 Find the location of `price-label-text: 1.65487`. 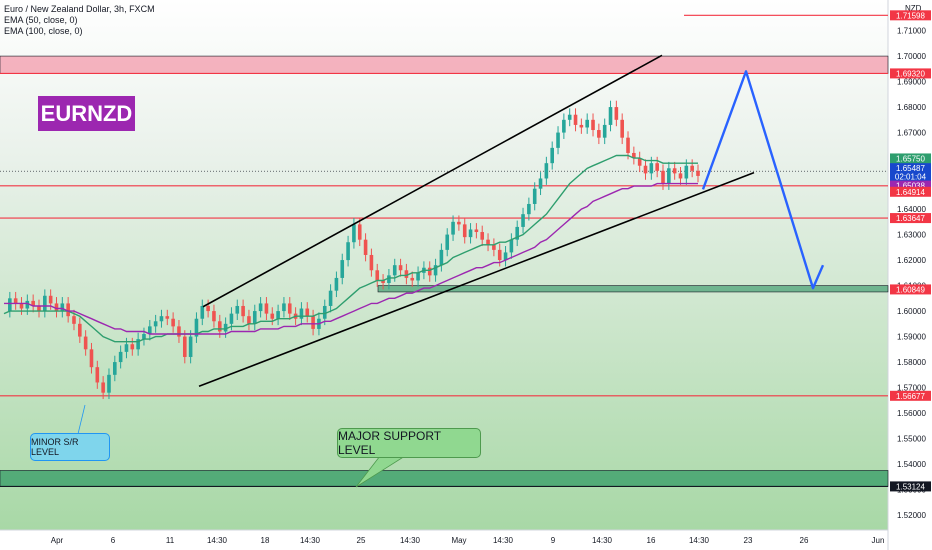

price-label-text: 1.65487 is located at coordinates (910, 168).